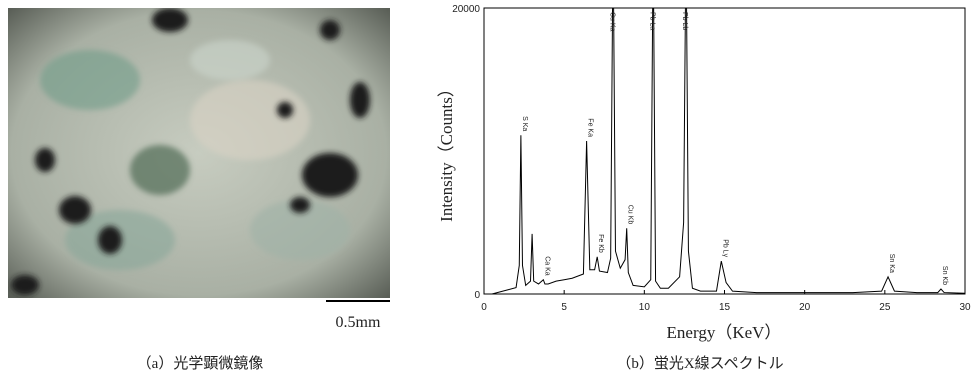  Describe the element at coordinates (358, 322) in the screenshot. I see `scale-label: 0.5mm` at that location.